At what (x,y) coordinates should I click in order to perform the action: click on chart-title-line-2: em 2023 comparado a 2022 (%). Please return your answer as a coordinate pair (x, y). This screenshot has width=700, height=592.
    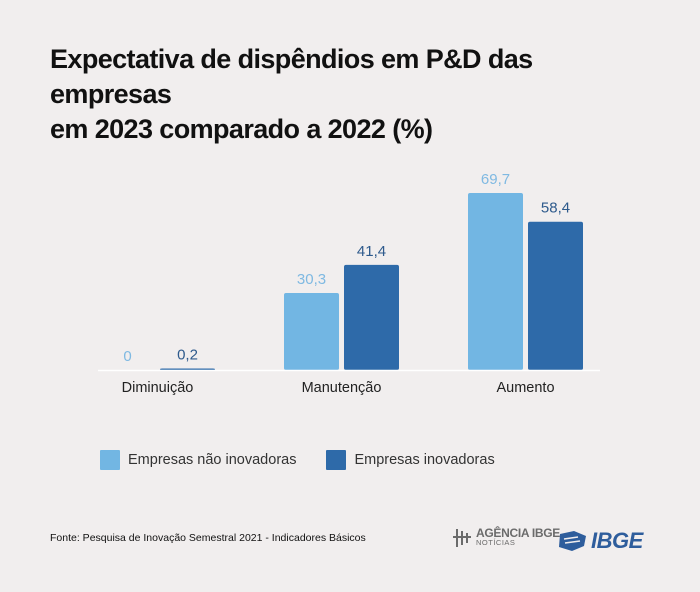
    Looking at the image, I should click on (241, 129).